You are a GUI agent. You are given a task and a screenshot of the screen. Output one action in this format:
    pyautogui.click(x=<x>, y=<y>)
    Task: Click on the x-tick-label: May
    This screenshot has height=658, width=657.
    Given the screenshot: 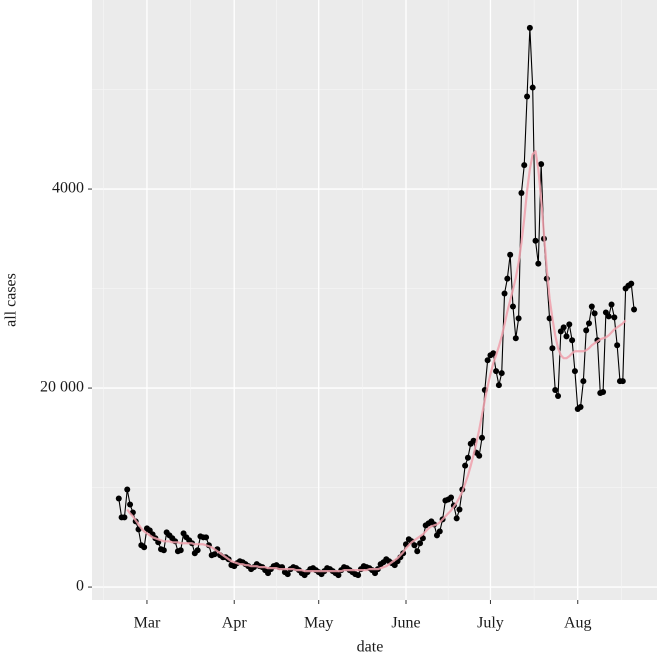 What is the action you would take?
    pyautogui.click(x=318, y=623)
    